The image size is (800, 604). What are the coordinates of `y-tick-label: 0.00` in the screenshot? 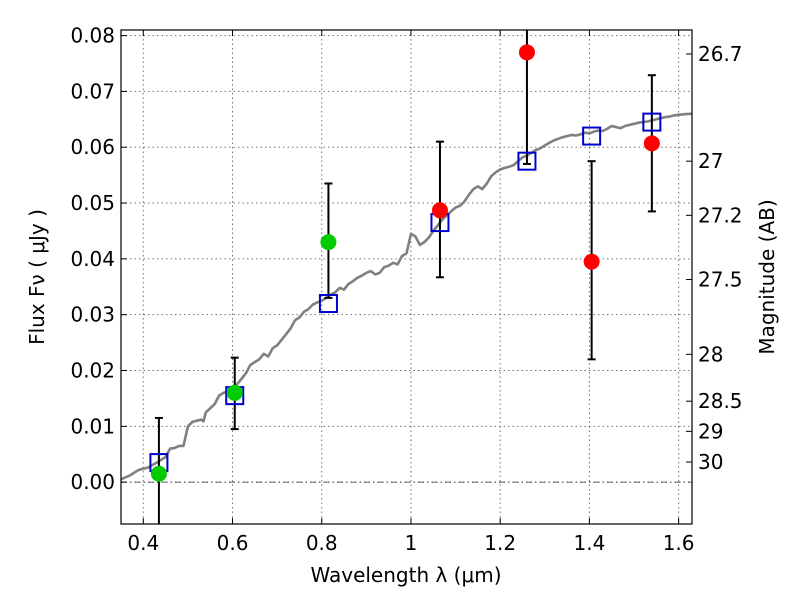 It's located at (92, 482).